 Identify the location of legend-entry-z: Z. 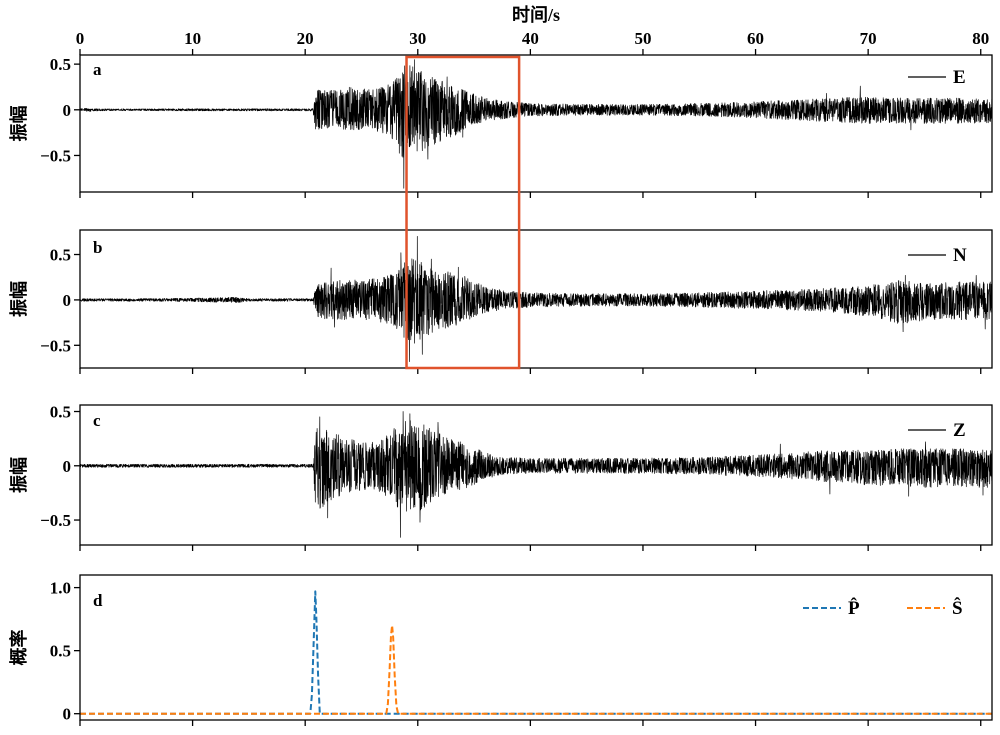
(937, 430).